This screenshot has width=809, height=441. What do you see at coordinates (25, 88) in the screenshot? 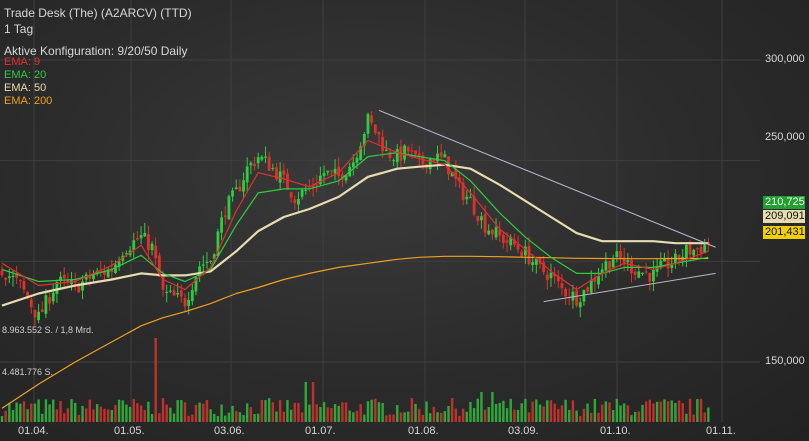
I see `legend-ema-50: EMA: 50` at bounding box center [25, 88].